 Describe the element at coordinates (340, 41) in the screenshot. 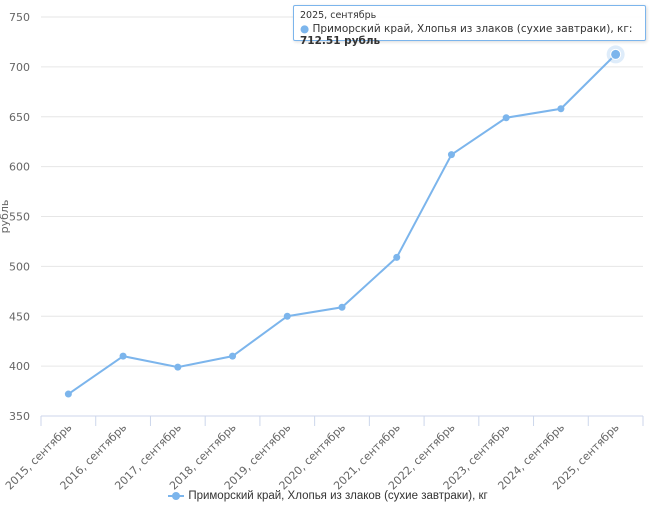

I see `tooltip-value: 712.51 рубль` at that location.